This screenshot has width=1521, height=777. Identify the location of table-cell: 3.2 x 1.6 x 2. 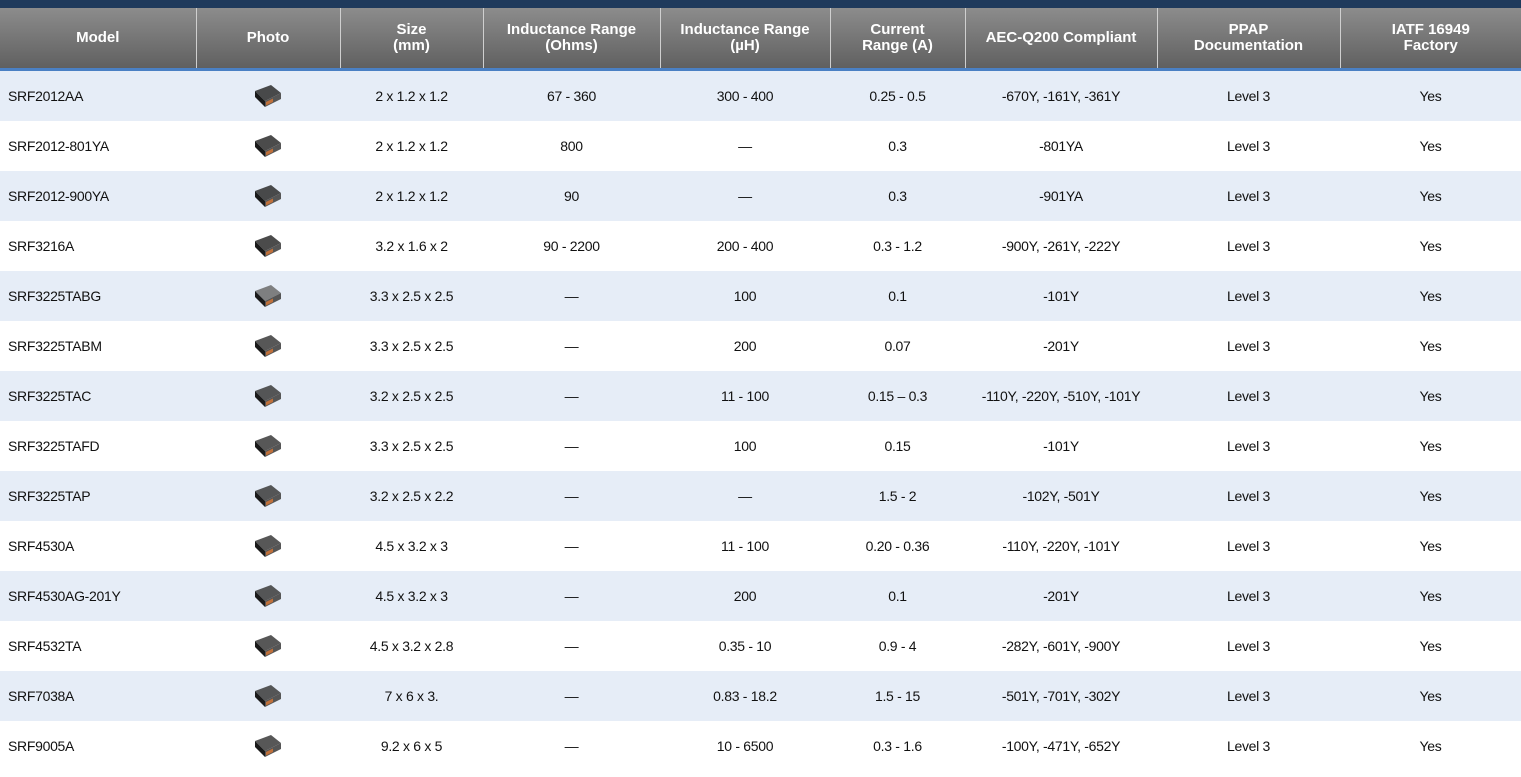
(411, 246).